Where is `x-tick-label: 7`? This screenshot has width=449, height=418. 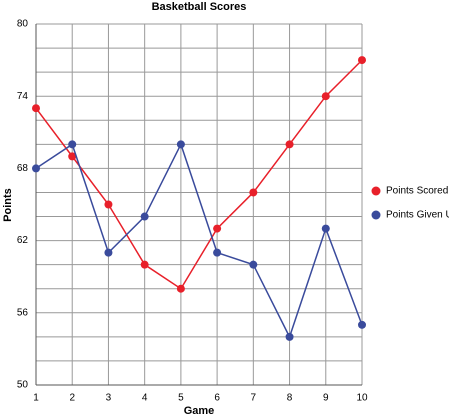 x-tick-label: 7 is located at coordinates (254, 398).